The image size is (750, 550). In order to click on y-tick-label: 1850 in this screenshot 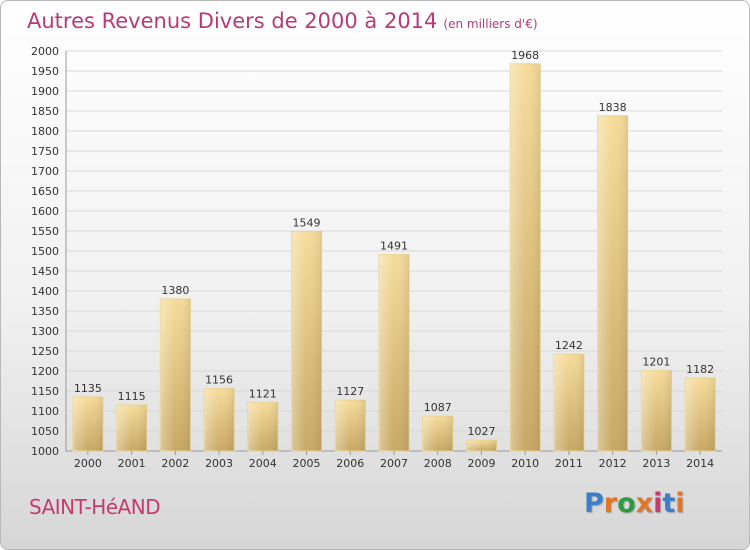, I will do `click(45, 111)`.